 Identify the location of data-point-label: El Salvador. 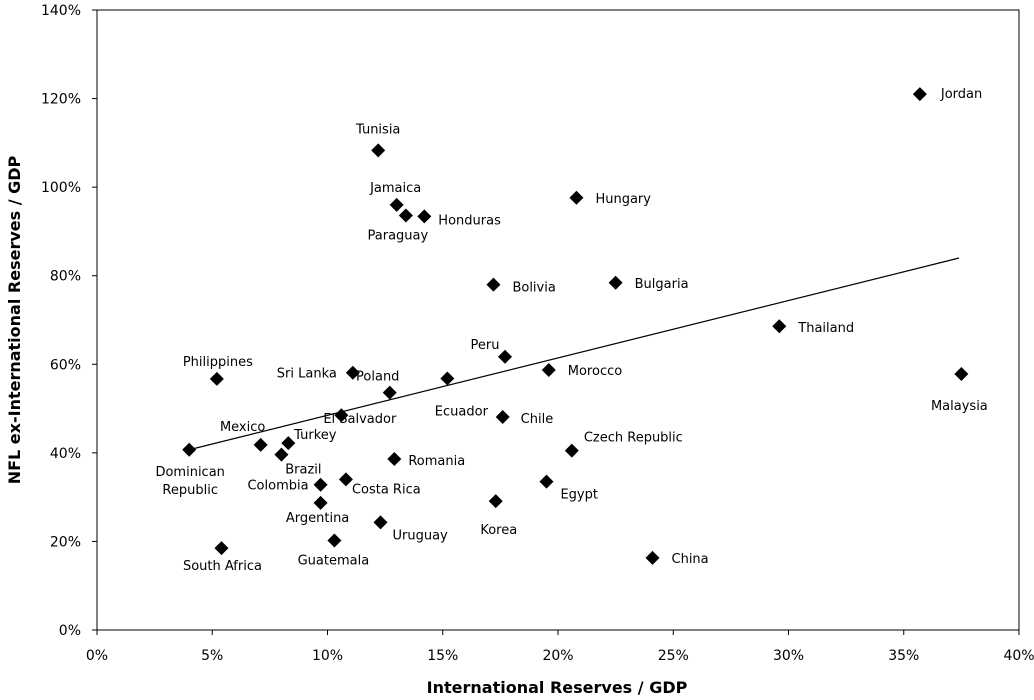
(360, 419).